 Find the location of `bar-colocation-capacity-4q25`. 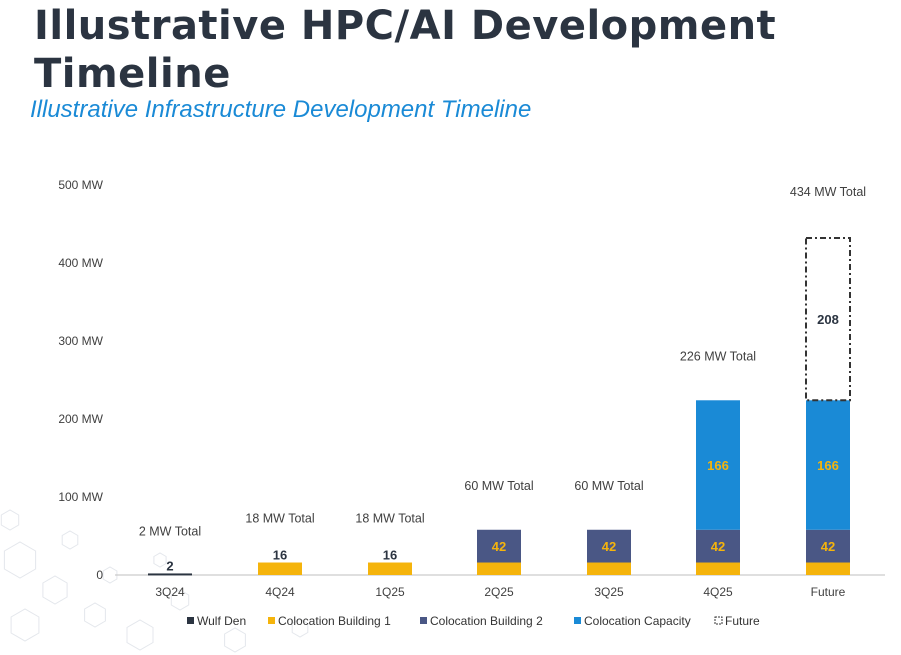

bar-colocation-capacity-4q25 is located at coordinates (718, 465).